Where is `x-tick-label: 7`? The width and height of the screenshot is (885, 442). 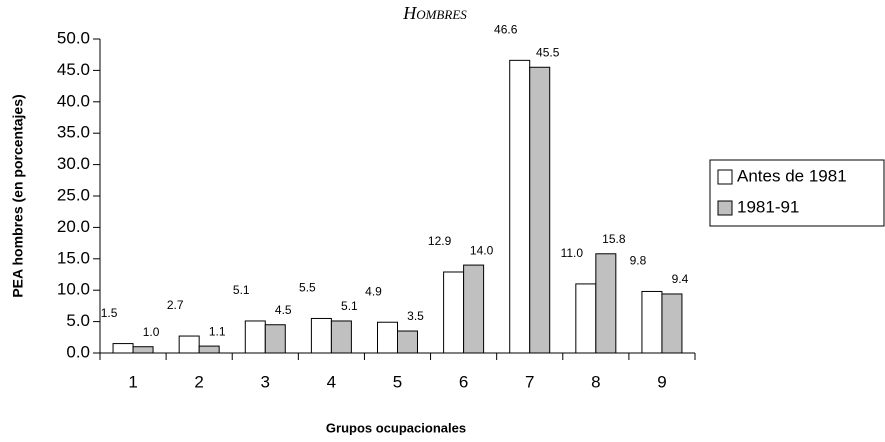 x-tick-label: 7 is located at coordinates (529, 381).